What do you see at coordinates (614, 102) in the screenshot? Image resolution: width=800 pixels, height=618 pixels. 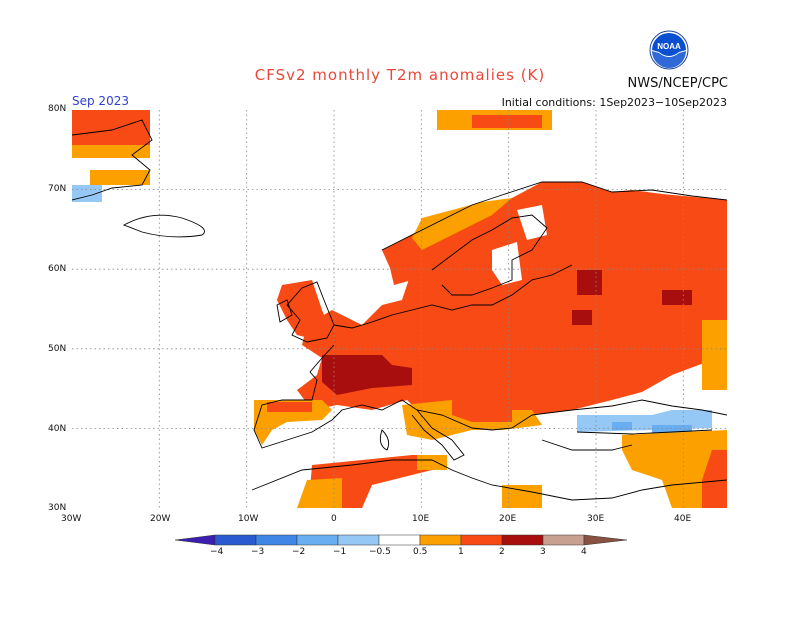 I see `init-conditions: Initial conditions: 1Sep2023−10Sep2023` at bounding box center [614, 102].